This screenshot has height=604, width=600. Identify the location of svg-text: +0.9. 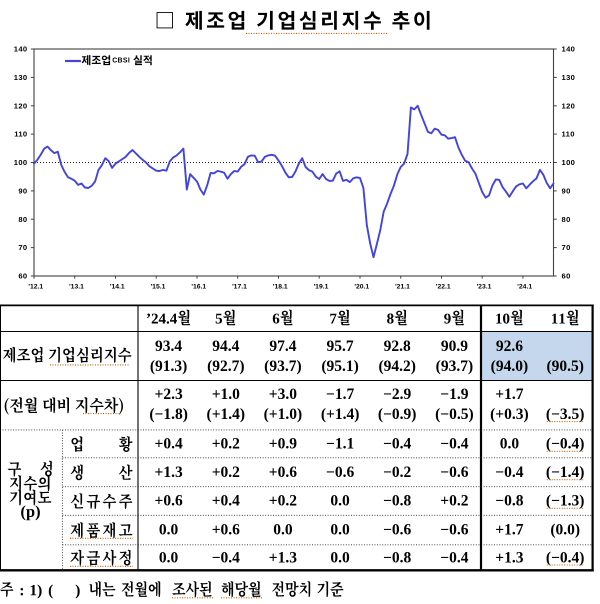
(283, 444).